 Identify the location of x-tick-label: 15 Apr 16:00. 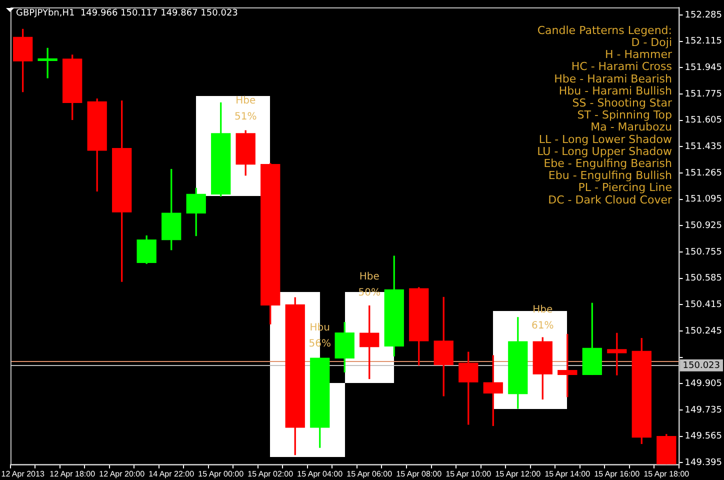
(617, 473).